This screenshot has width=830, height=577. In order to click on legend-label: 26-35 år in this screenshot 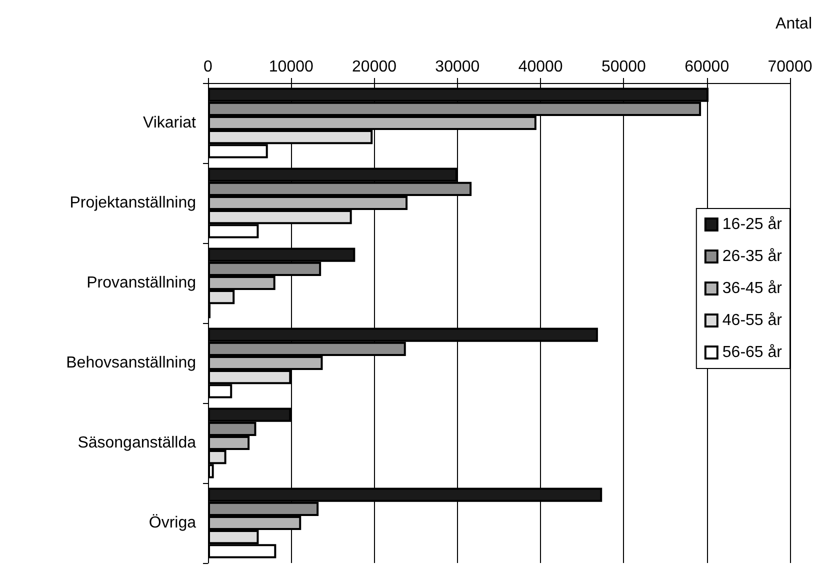, I will do `click(752, 256)`.